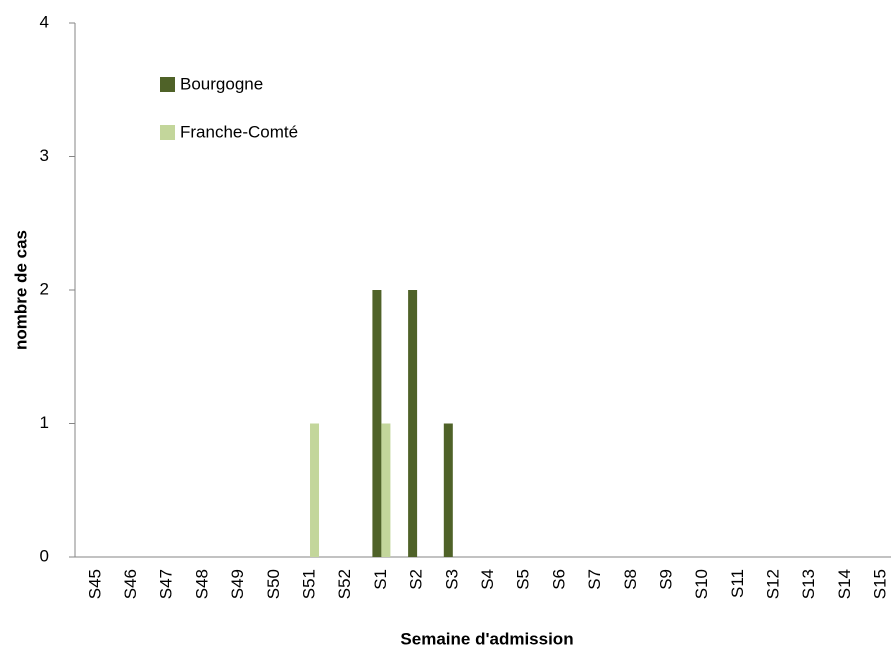 The height and width of the screenshot is (652, 891). I want to click on x-axis-label: Semaine d'admission, so click(486, 638).